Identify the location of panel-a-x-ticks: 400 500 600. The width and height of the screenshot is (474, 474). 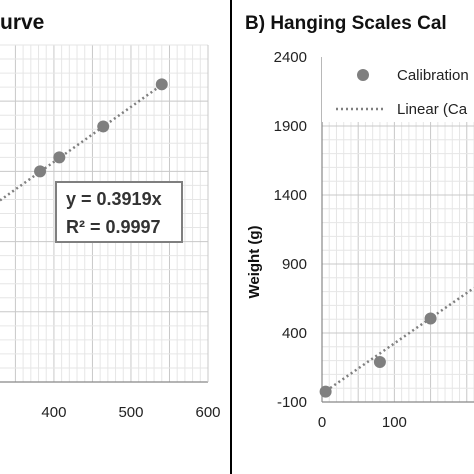
(130, 412).